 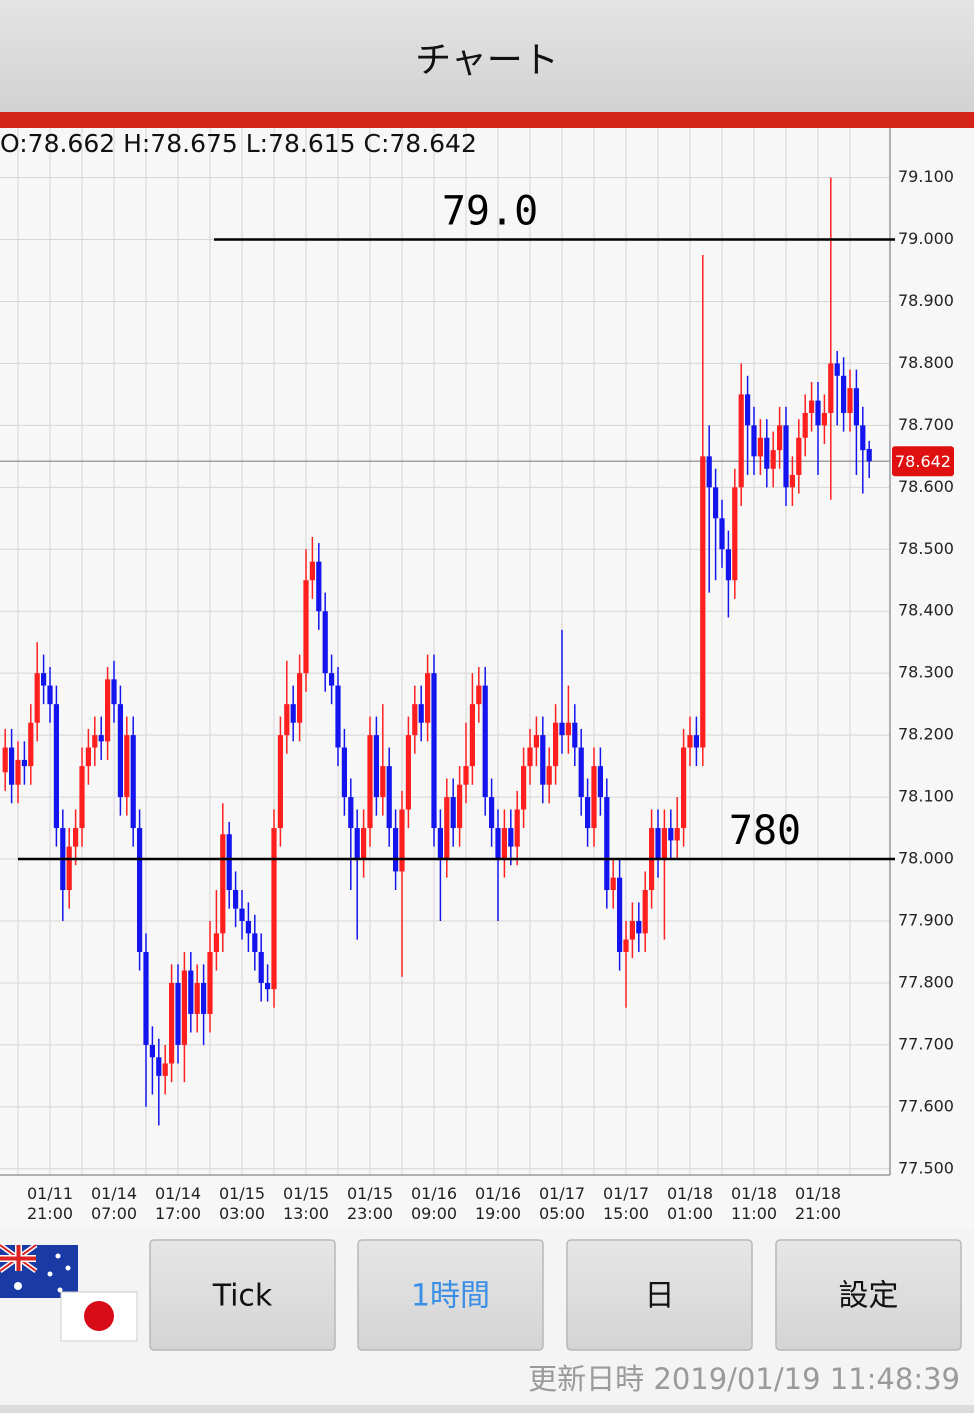 I want to click on x-tick-label: 01/18 11:00, so click(x=754, y=1203).